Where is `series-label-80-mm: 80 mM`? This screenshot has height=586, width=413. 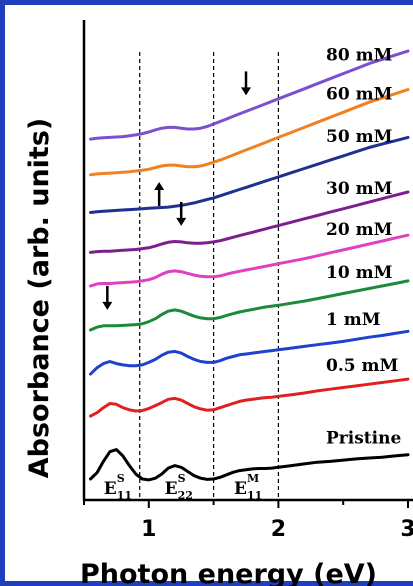 series-label-80-mm: 80 mM is located at coordinates (359, 56).